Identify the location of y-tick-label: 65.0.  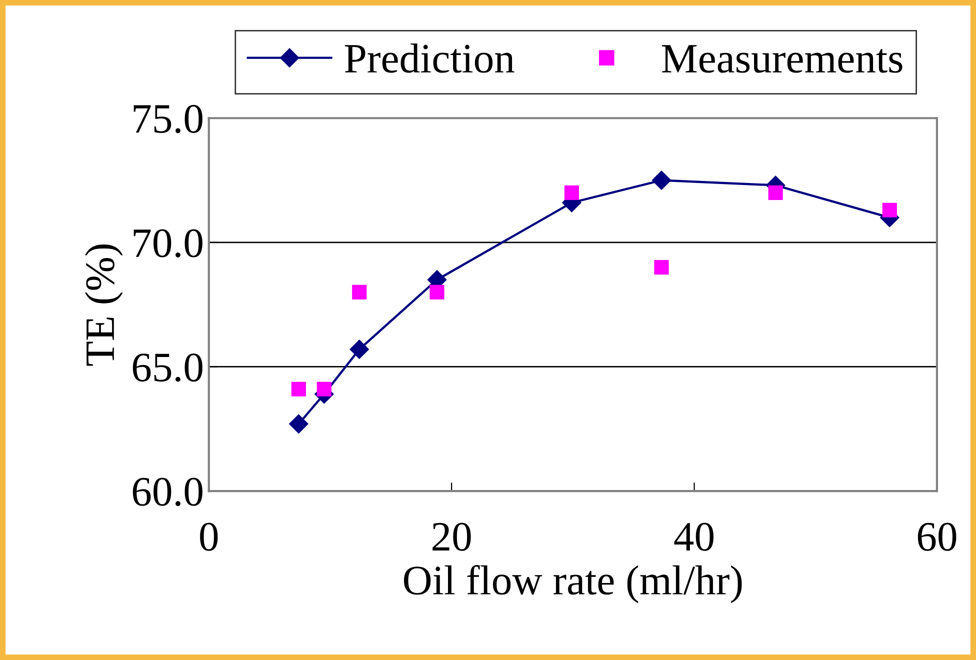
(167, 367).